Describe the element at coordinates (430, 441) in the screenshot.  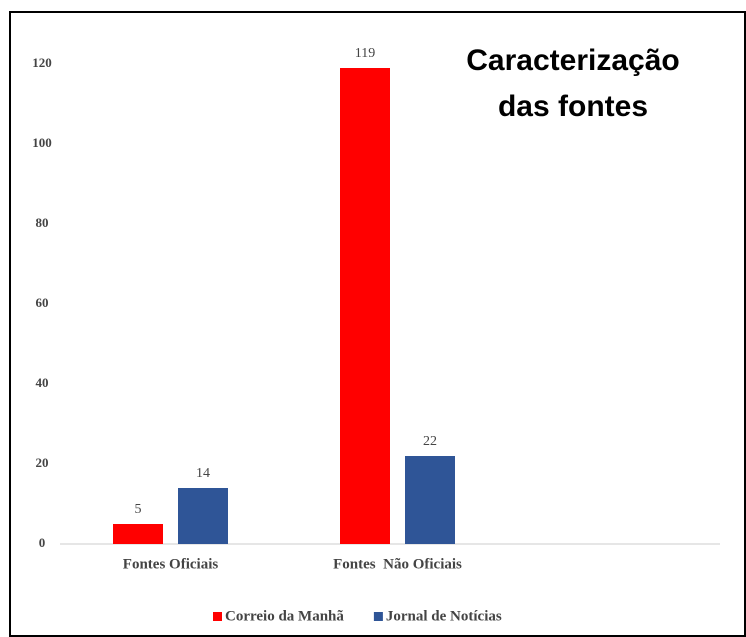
I see `value-label: 22` at that location.